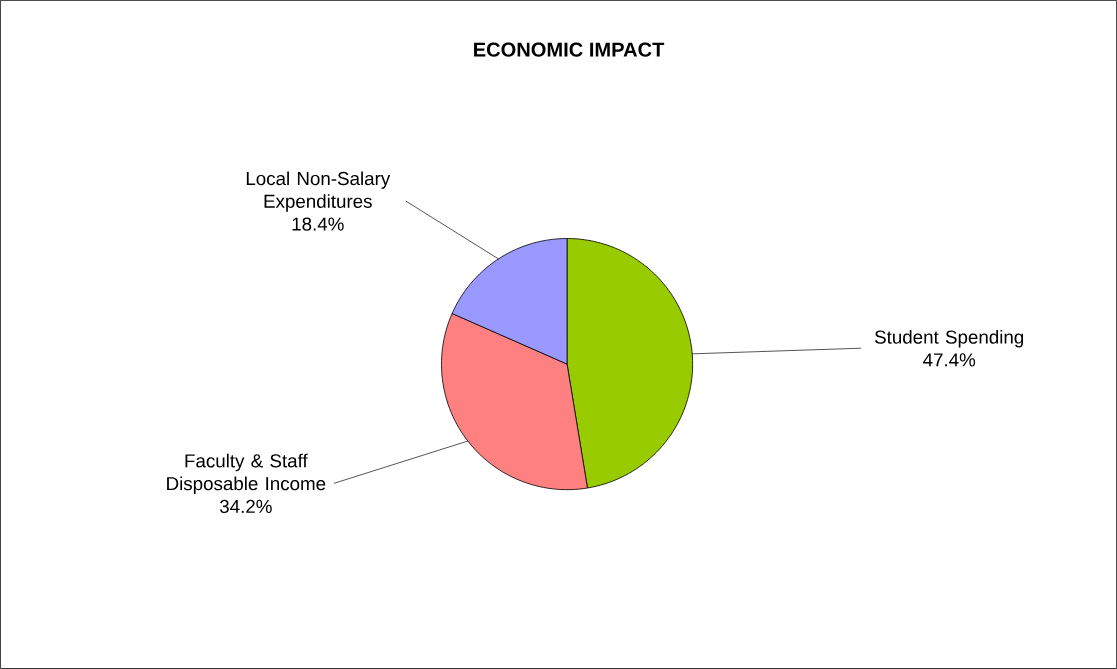  What do you see at coordinates (318, 191) in the screenshot?
I see `slice-label: Local Non-Salary Expenditures` at bounding box center [318, 191].